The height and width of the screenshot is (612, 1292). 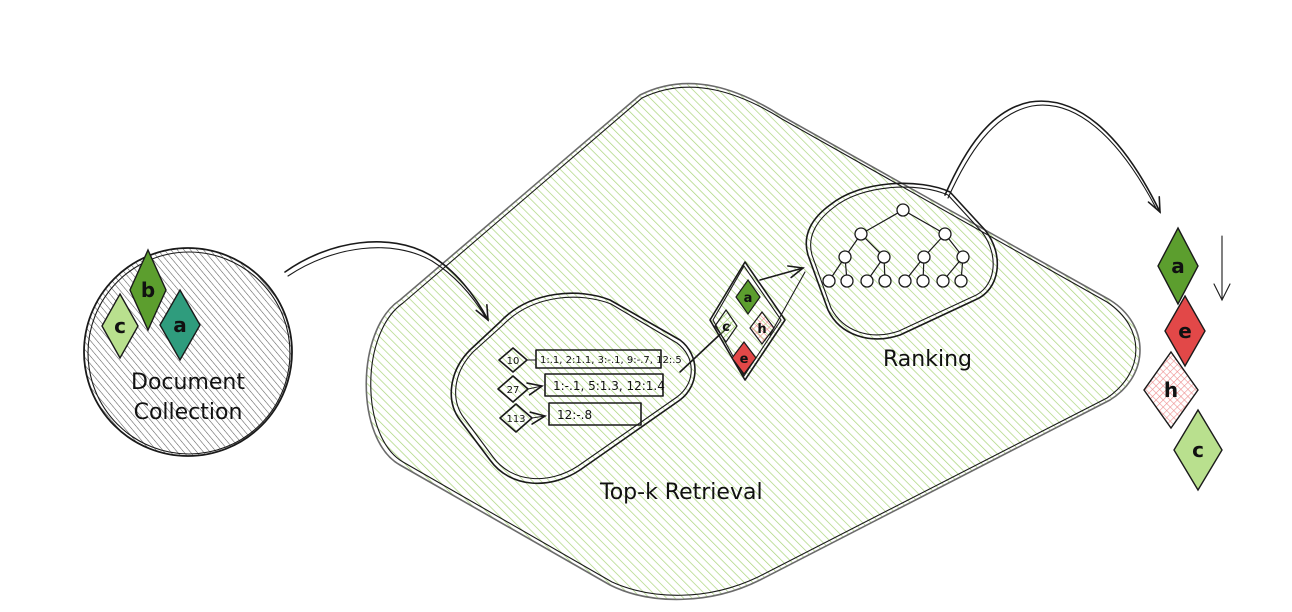 What do you see at coordinates (611, 360) in the screenshot?
I see `postings-text: 1:.1, 2:1.1, 3:-.1, 9:-.7, 12:.5` at bounding box center [611, 360].